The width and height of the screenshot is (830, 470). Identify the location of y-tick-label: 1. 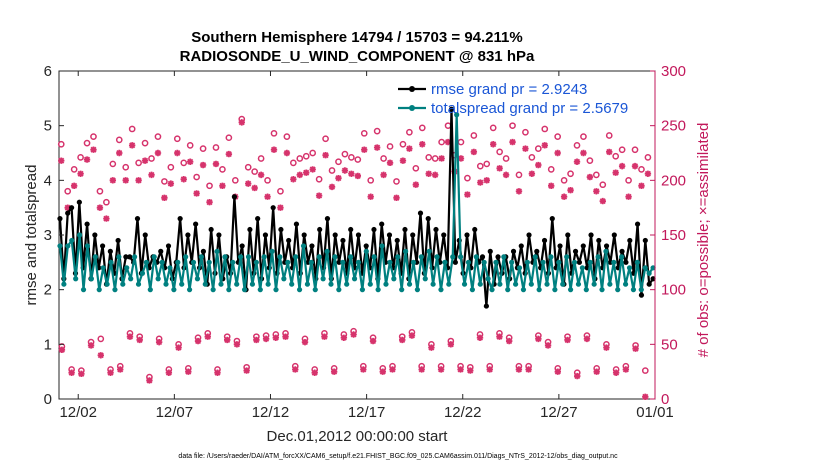
(48, 344).